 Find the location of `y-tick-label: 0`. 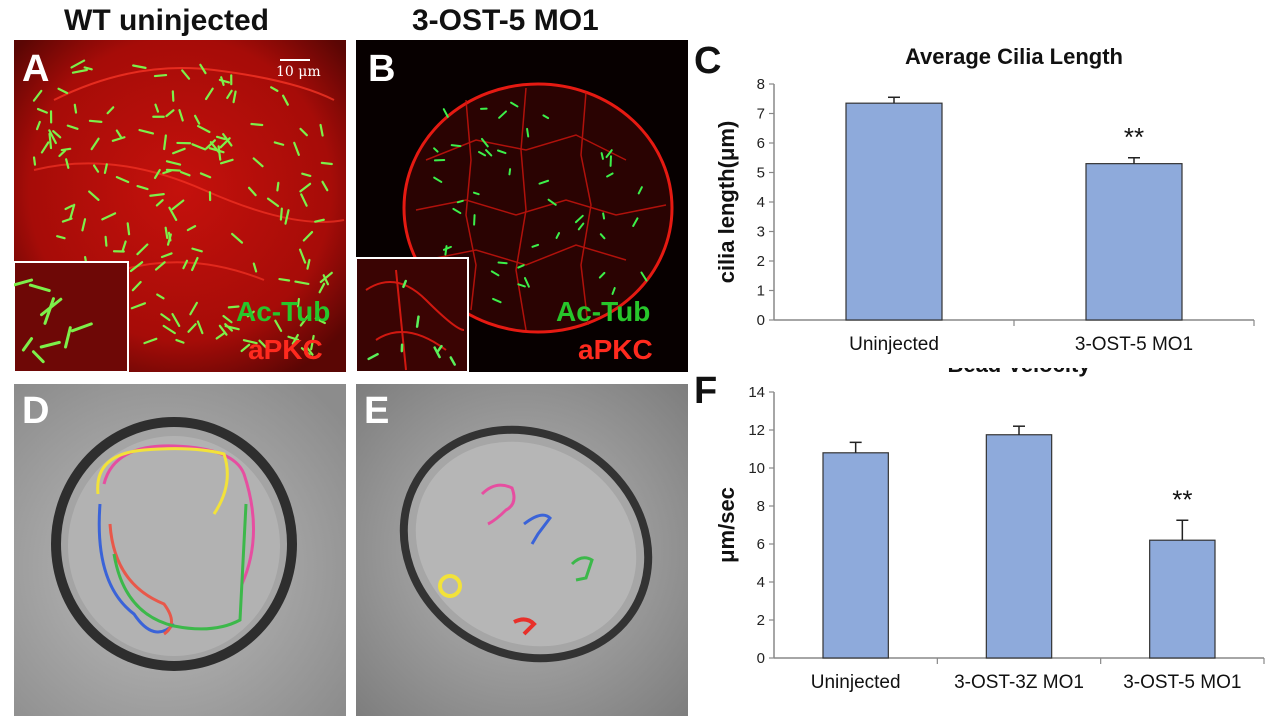

y-tick-label: 0 is located at coordinates (761, 658).